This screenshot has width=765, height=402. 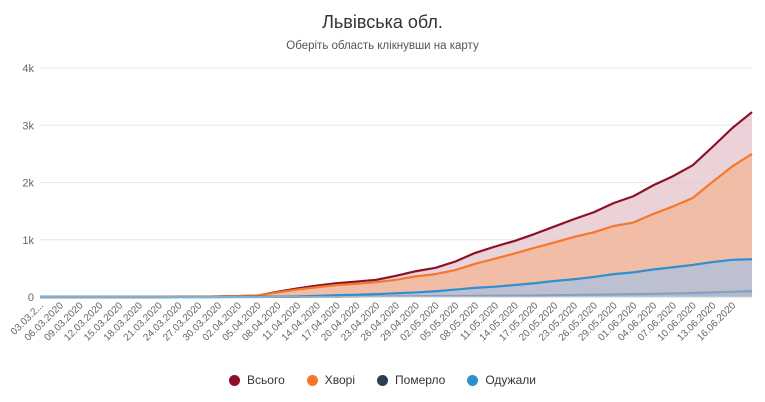 What do you see at coordinates (28, 126) in the screenshot?
I see `y-tick-label: 3k` at bounding box center [28, 126].